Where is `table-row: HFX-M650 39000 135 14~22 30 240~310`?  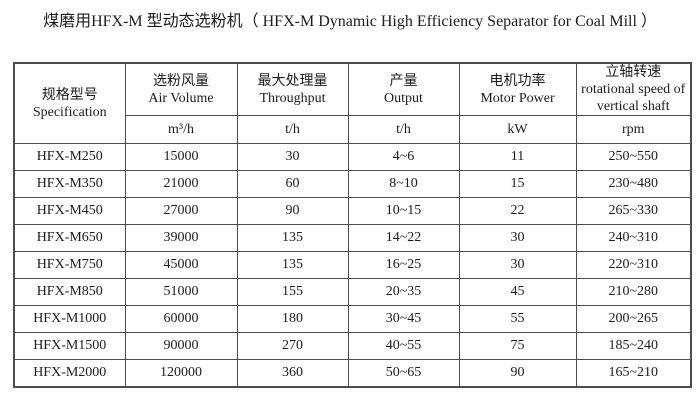
table-row: HFX-M650 39000 135 14~22 30 240~310 is located at coordinates (352, 238).